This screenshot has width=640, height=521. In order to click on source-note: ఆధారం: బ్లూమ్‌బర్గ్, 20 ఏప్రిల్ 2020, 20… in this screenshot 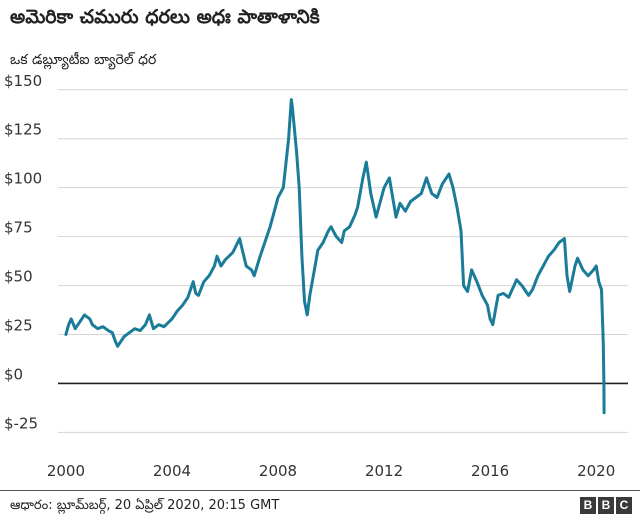, I will do `click(145, 505)`.